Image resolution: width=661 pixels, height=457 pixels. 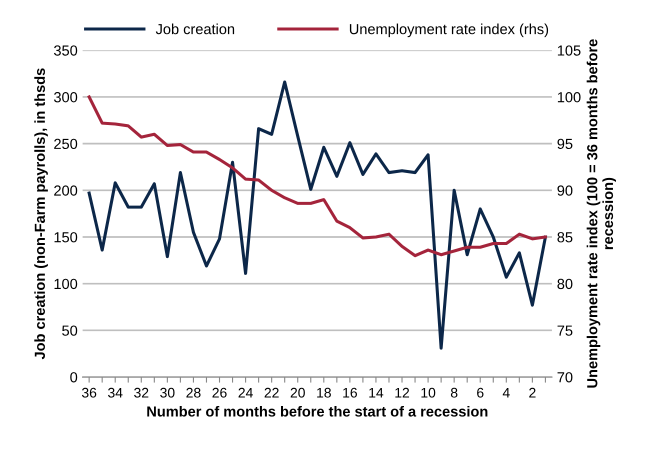 What do you see at coordinates (193, 393) in the screenshot?
I see `x-tick-label: 28` at bounding box center [193, 393].